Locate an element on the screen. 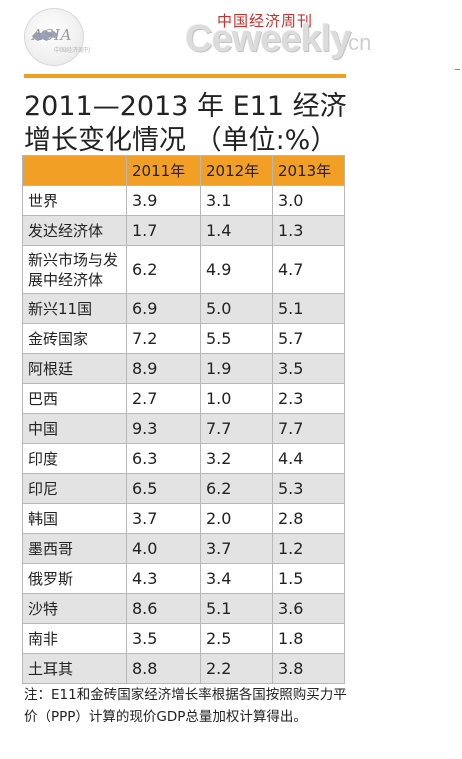 Image resolution: width=462 pixels, height=759 pixels. cell-2011: 3.9 is located at coordinates (163, 200).